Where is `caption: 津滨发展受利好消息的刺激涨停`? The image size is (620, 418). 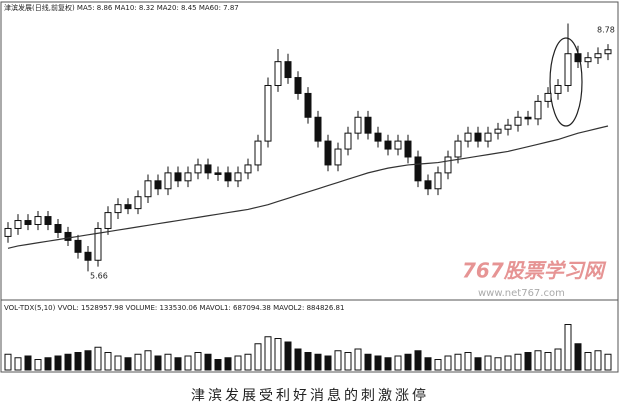 caption: 津滨发展受利好消息的刺激涨停 is located at coordinates (310, 395).